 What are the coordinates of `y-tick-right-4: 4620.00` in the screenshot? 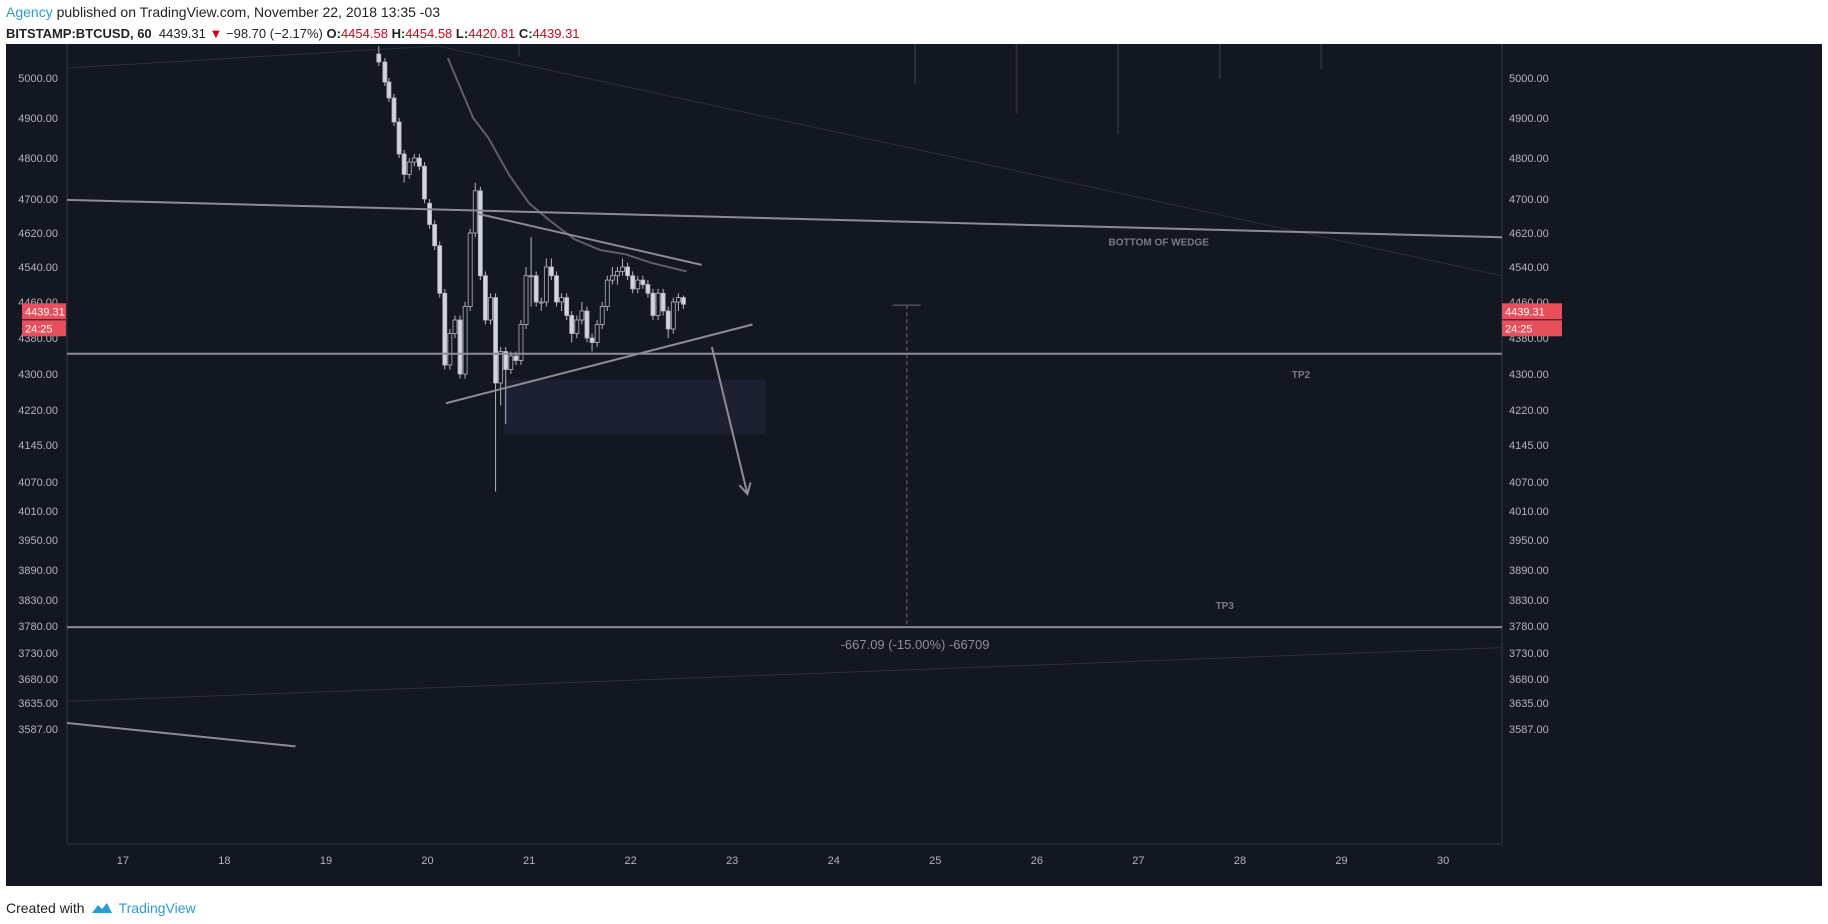 It's located at (1529, 234).